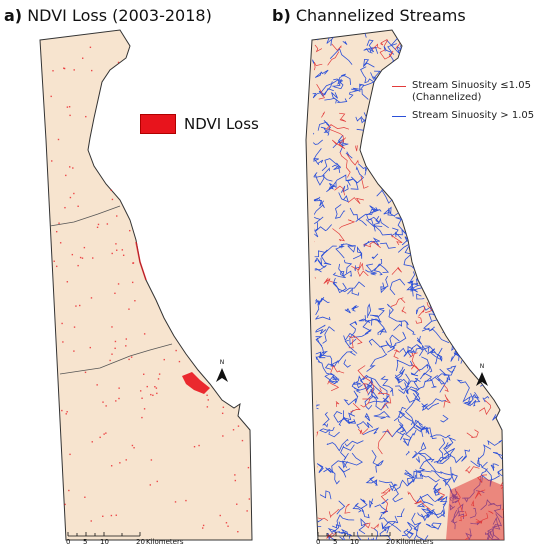  Describe the element at coordinates (415, 542) in the screenshot. I see `scale-b-unit: Kilometers` at that location.